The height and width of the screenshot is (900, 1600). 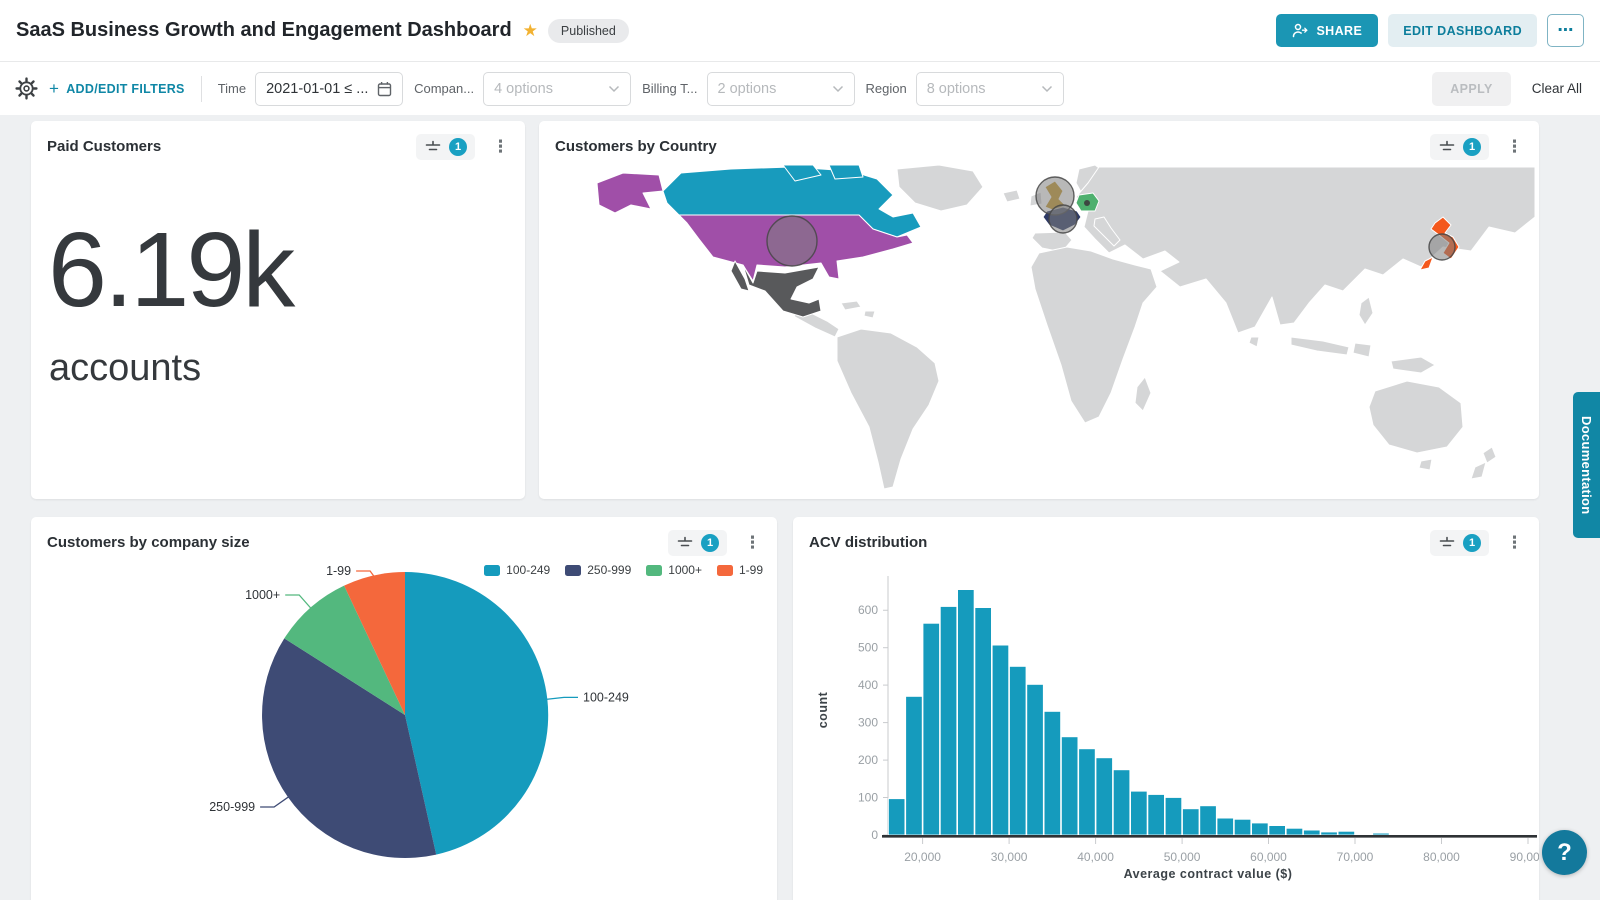 I want to click on map-bubble-japan, so click(x=1442, y=247).